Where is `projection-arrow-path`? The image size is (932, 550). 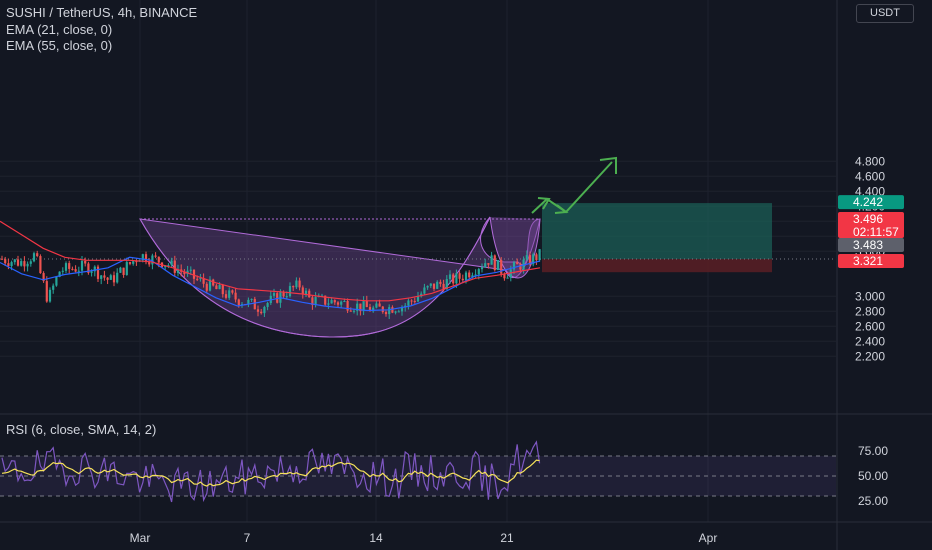 projection-arrow-path is located at coordinates (572, 187).